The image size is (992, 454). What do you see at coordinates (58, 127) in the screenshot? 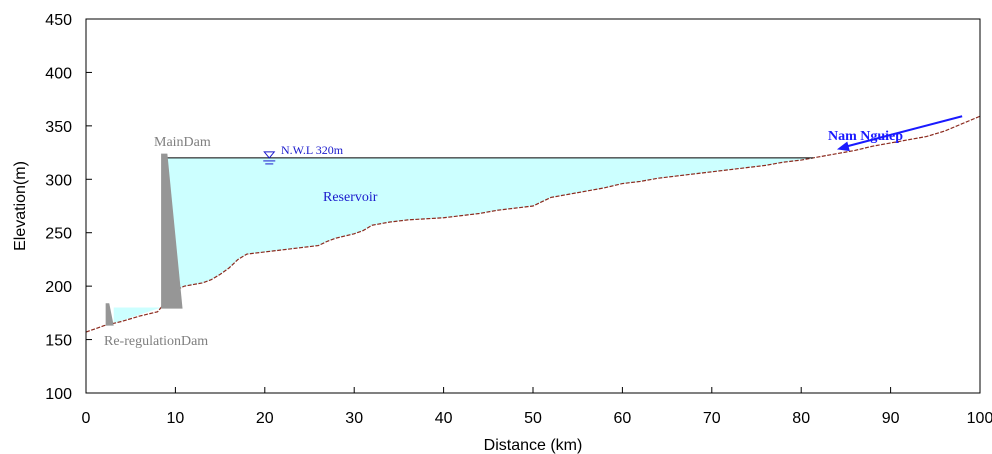
I see `y-tick-label: 350` at bounding box center [58, 127].